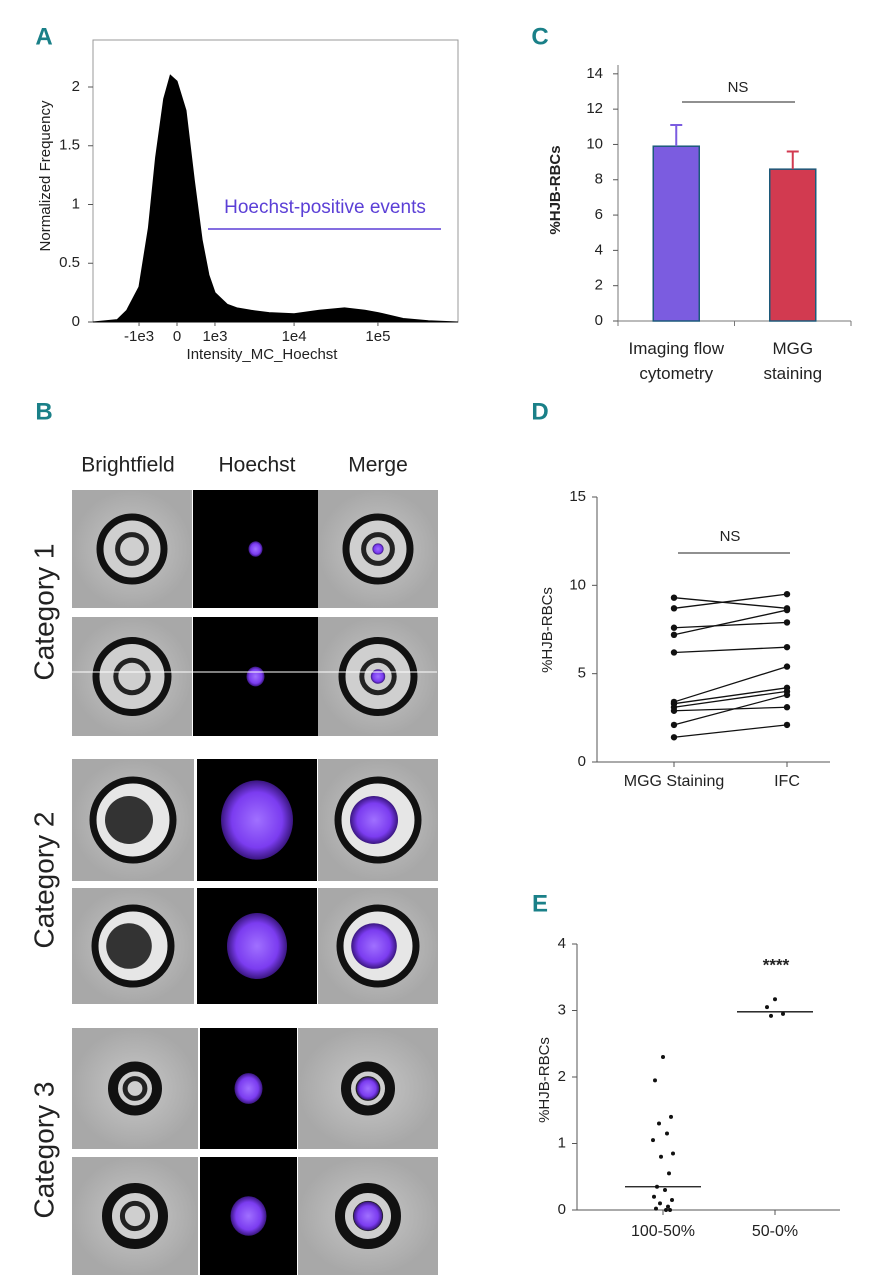  I want to click on histogram-area, so click(275, 198).